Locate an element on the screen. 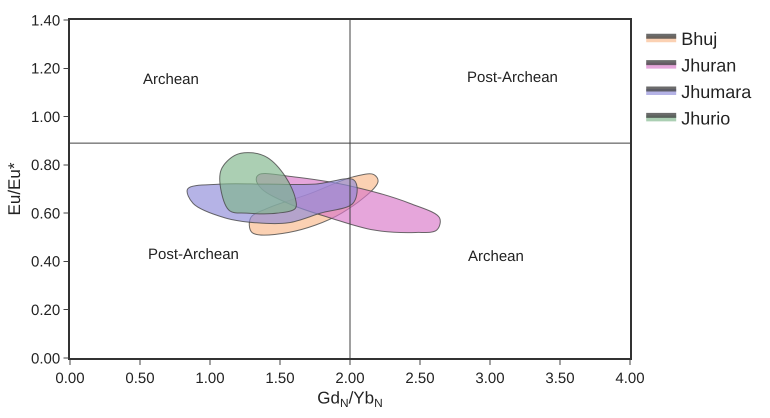 This screenshot has width=770, height=418. x-tick-label: 3.50 is located at coordinates (560, 378).